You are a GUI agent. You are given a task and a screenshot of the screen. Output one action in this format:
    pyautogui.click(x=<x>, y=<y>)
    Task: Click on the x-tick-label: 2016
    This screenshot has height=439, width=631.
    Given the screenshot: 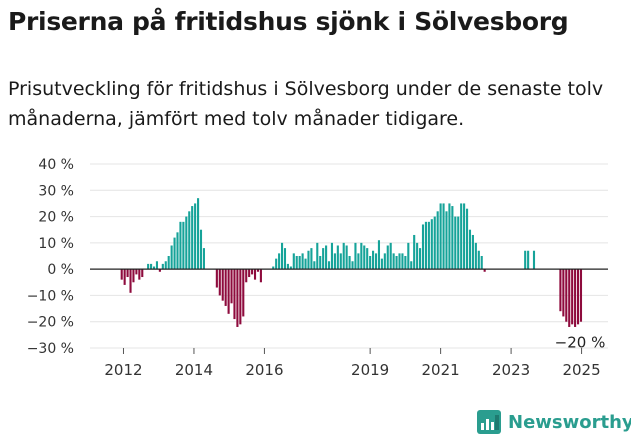 What is the action you would take?
    pyautogui.click(x=264, y=370)
    